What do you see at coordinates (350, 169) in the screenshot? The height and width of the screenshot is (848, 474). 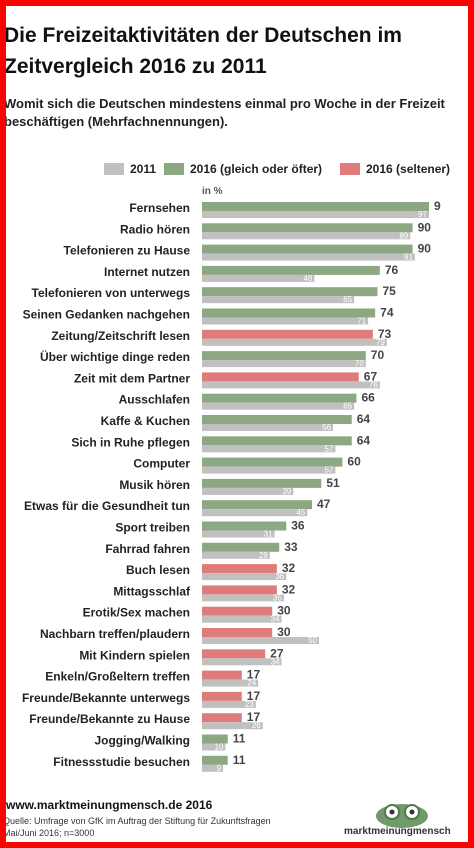 I see `legend-swatch-2016-less` at bounding box center [350, 169].